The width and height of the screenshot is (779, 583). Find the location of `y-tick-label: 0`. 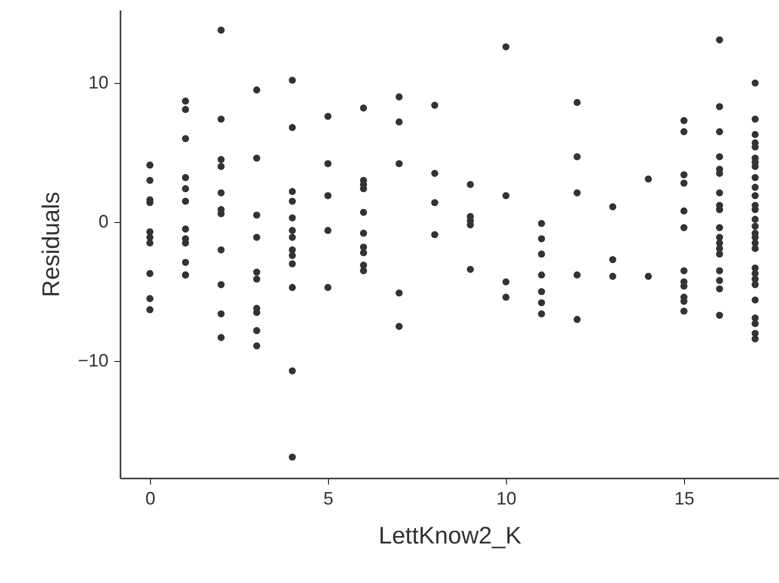

y-tick-label: 0 is located at coordinates (103, 222).